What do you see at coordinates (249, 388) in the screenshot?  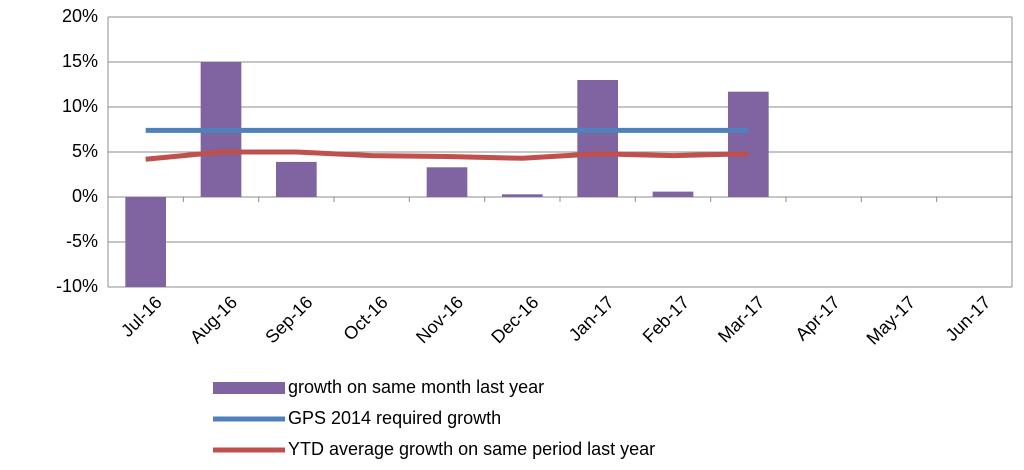 I see `legend-swatch` at bounding box center [249, 388].